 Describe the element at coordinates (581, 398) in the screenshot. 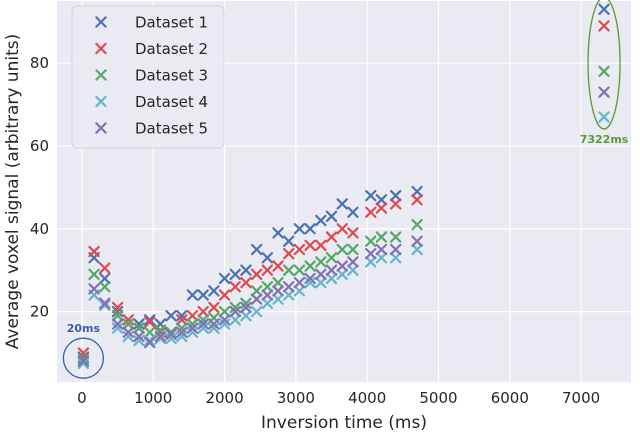

I see `x-tick-label: 7000` at that location.